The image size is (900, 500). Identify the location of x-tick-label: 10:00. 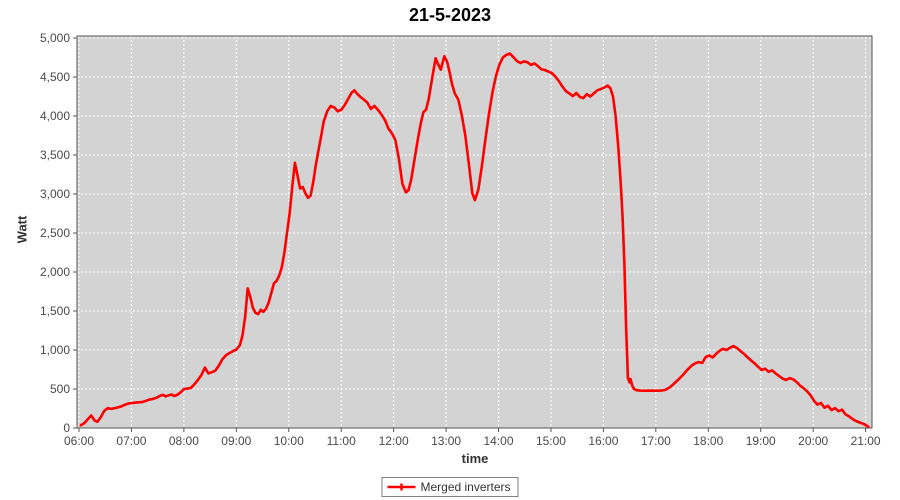
(289, 441).